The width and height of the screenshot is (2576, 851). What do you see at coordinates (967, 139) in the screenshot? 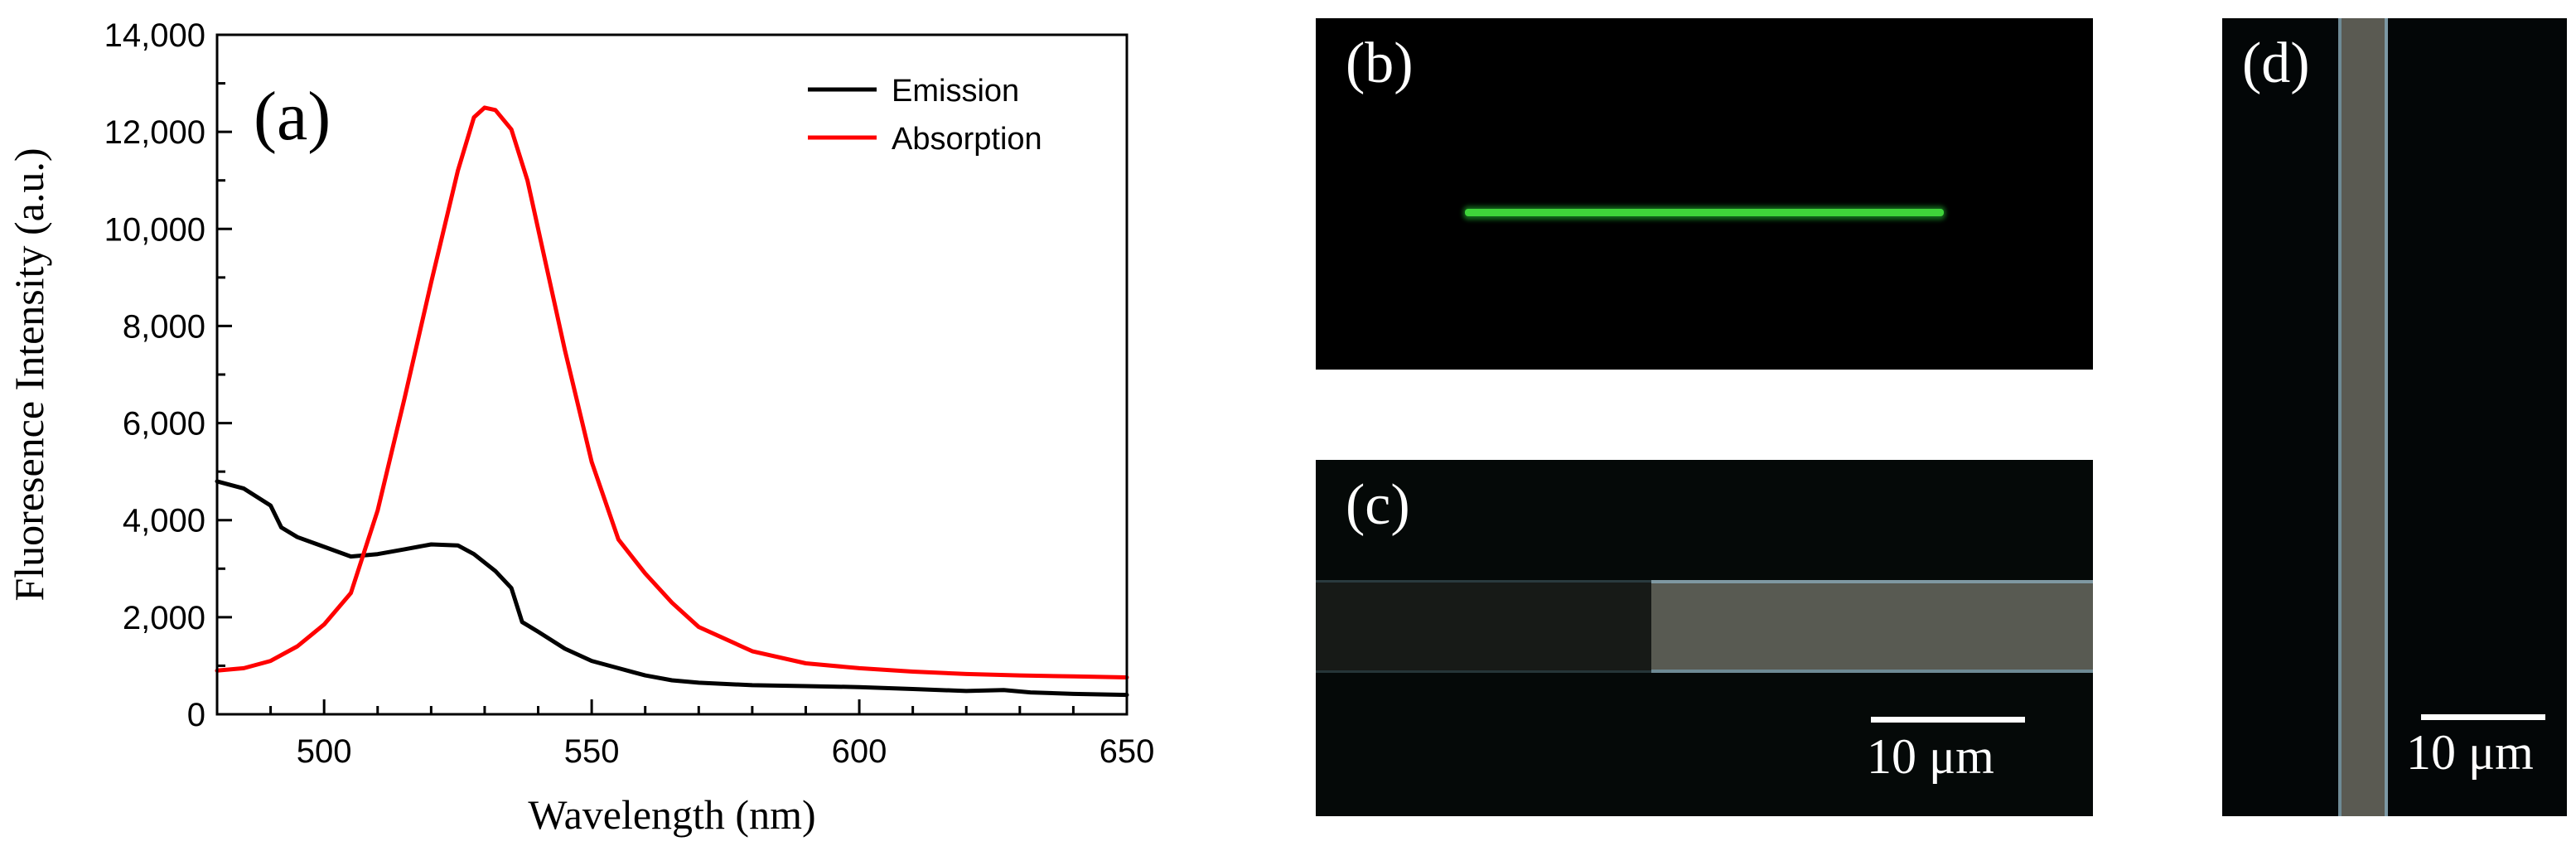
I see `legend-label-absorption: Absorption` at bounding box center [967, 139].